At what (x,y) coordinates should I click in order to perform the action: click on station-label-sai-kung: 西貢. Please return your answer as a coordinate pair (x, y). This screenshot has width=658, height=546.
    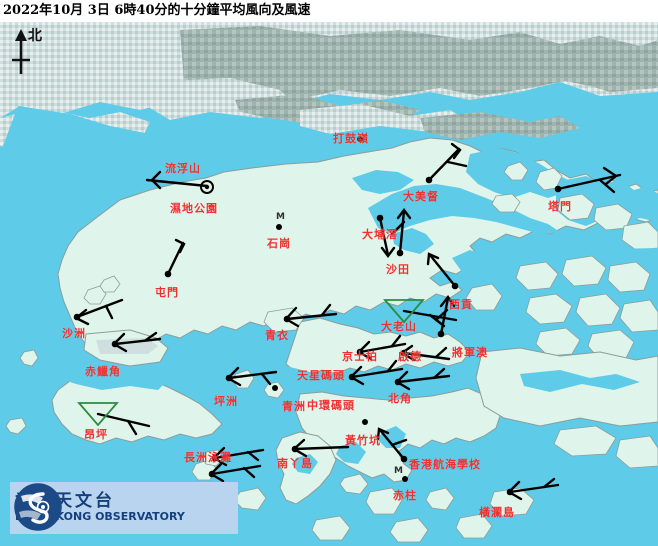
    Looking at the image, I should click on (461, 304).